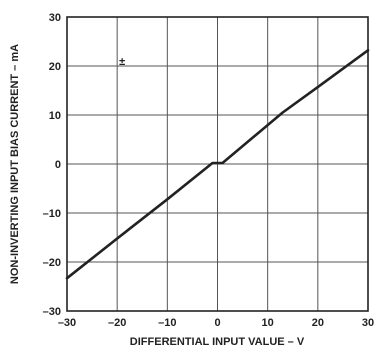 This screenshot has width=379, height=354. I want to click on y-tick-label: 30, so click(55, 18).